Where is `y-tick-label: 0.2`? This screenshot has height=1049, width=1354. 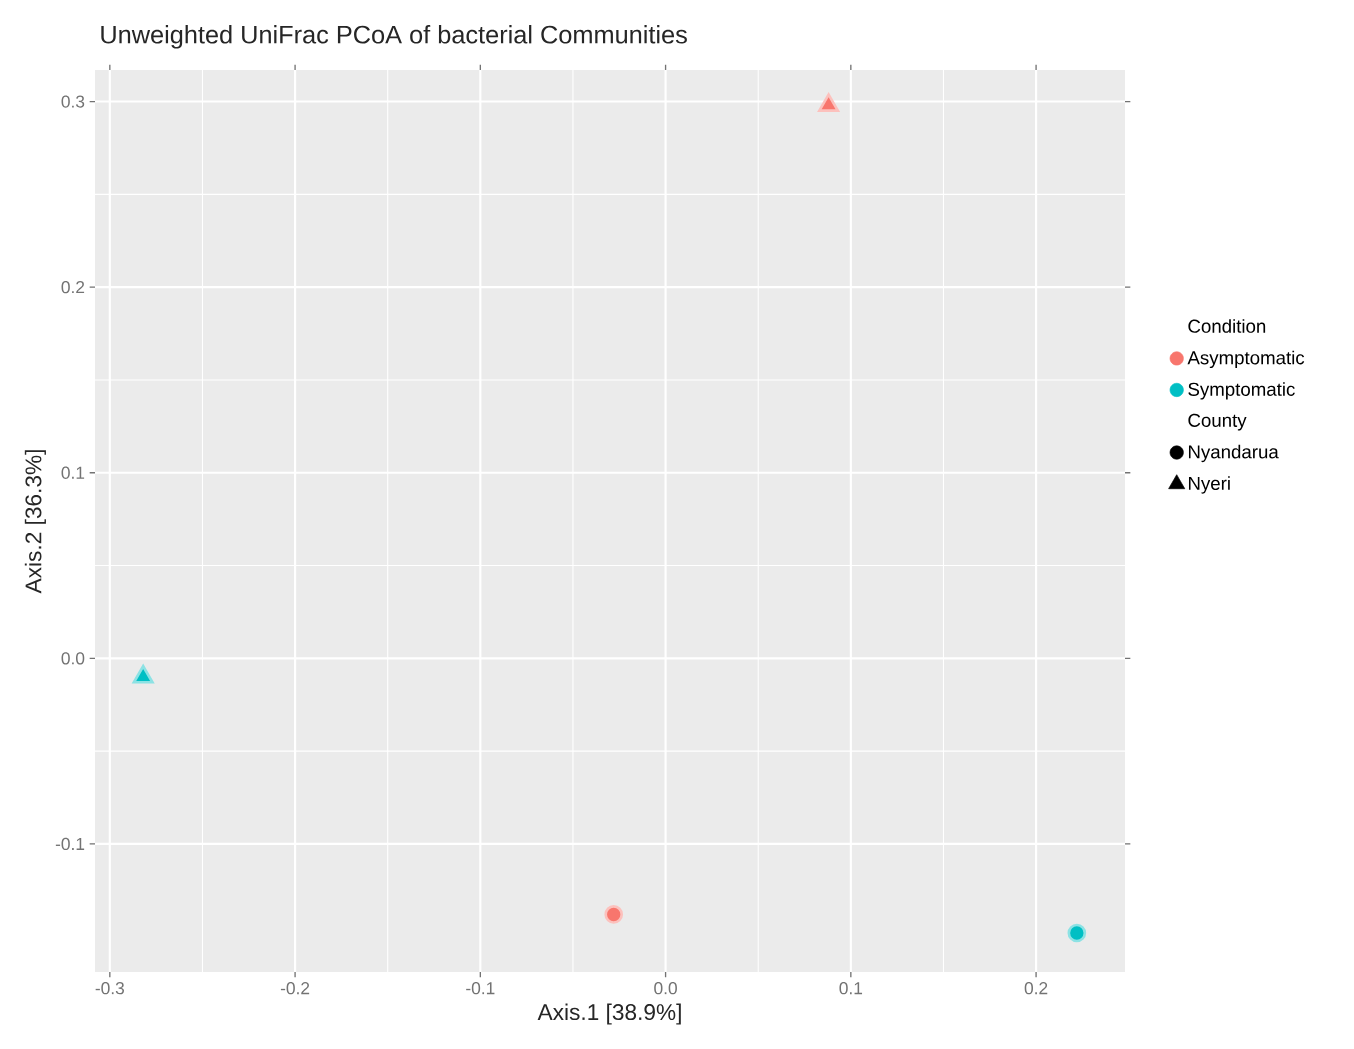
y-tick-label: 0.2 is located at coordinates (73, 287).